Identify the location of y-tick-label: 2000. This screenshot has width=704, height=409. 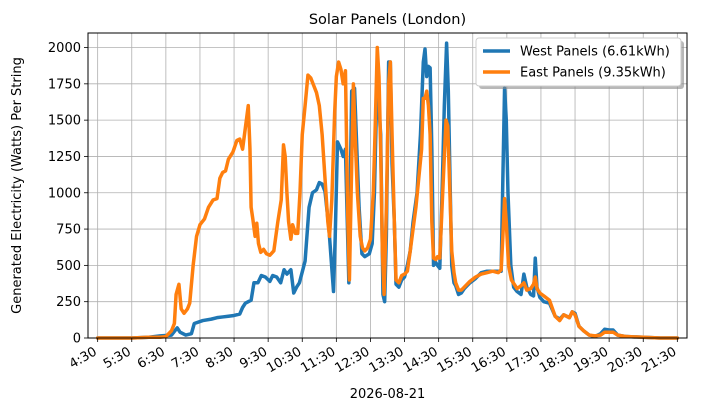
(64, 48).